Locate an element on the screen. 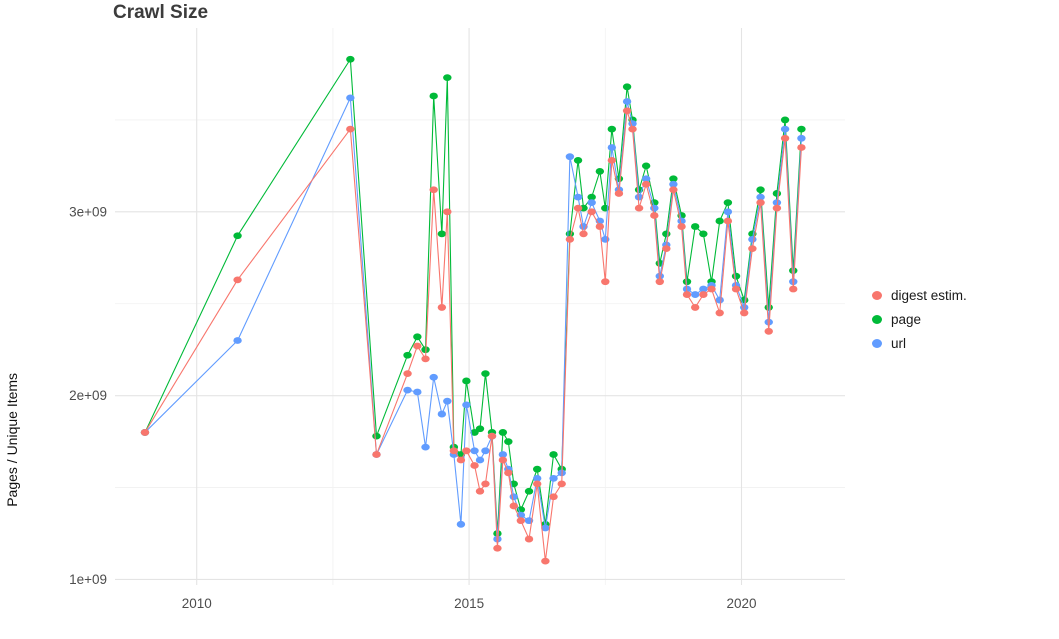  svg-text: 2020 is located at coordinates (741, 603).